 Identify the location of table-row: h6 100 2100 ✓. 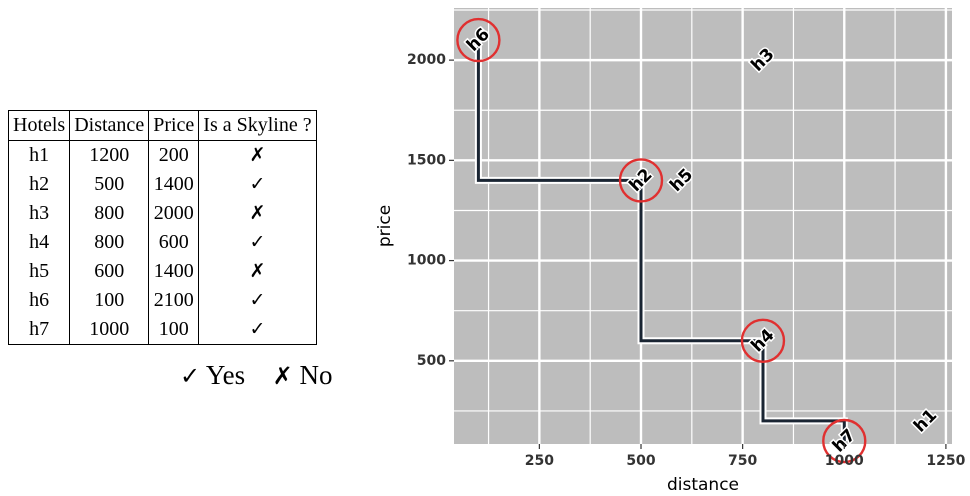
(163, 300).